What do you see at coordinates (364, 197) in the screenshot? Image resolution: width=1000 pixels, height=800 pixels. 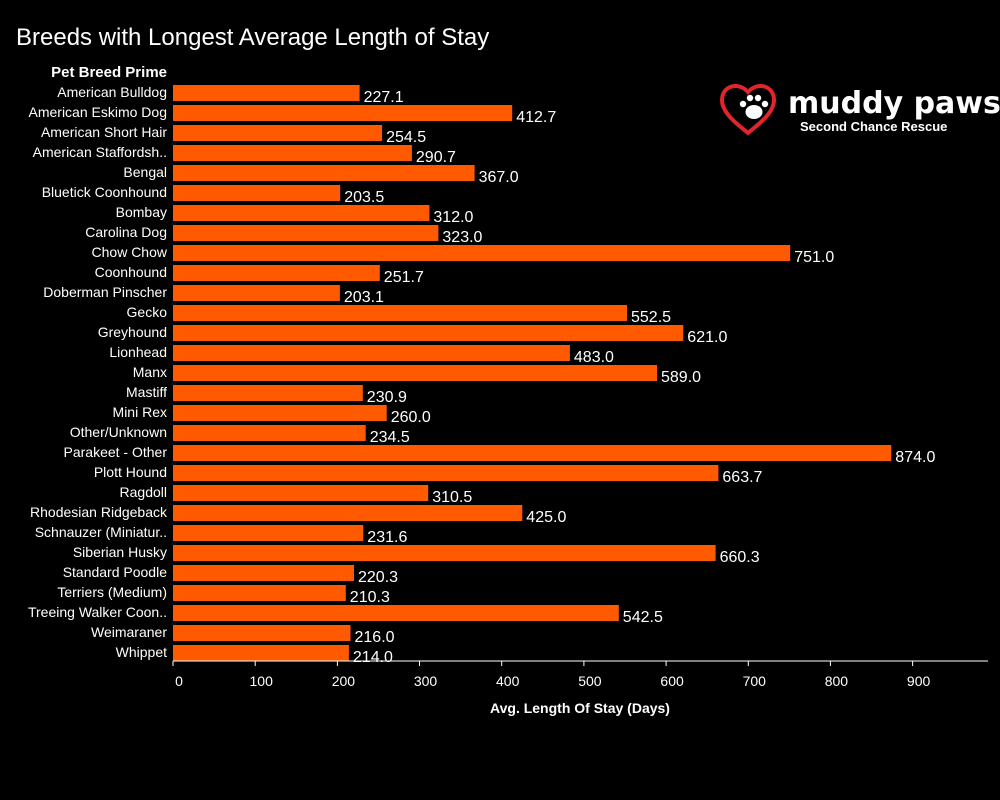 I see `data-label: 203.5` at bounding box center [364, 197].